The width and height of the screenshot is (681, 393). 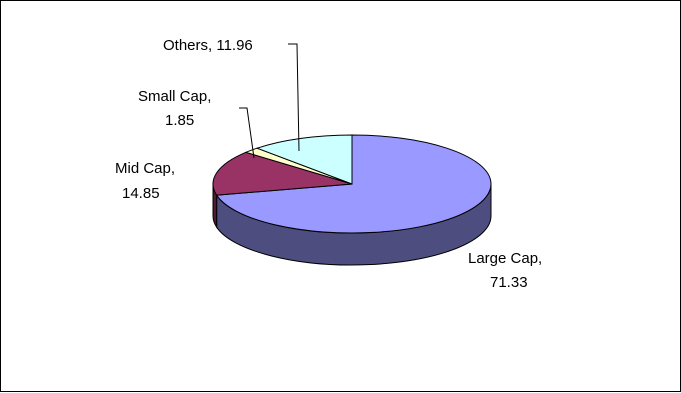 What do you see at coordinates (294, 97) in the screenshot?
I see `leader-others` at bounding box center [294, 97].